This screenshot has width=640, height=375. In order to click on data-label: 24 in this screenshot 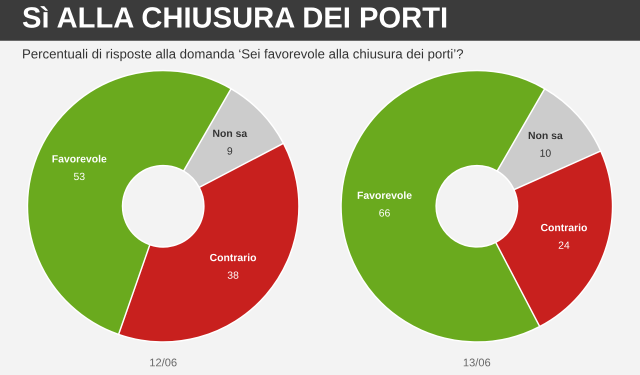, I will do `click(564, 245)`.